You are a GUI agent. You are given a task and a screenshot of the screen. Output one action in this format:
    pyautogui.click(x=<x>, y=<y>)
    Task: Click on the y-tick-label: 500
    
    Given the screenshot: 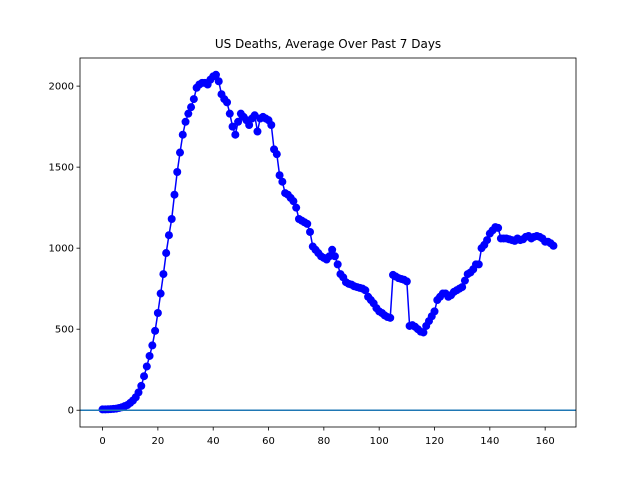 What is the action you would take?
    pyautogui.click(x=64, y=330)
    